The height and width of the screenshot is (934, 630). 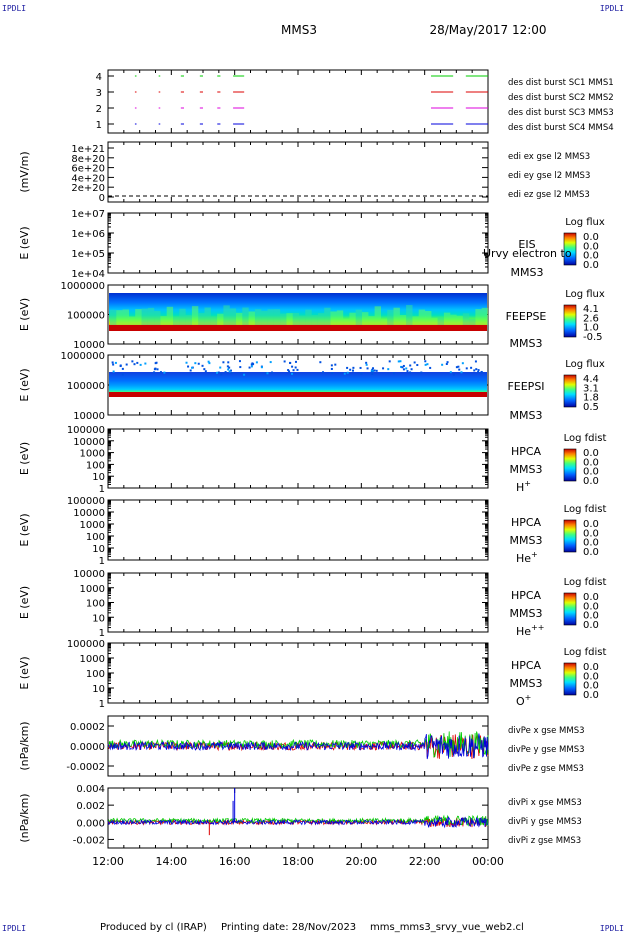 What do you see at coordinates (90, 789) in the screenshot?
I see `y-tick-label: 0.004` at bounding box center [90, 789].